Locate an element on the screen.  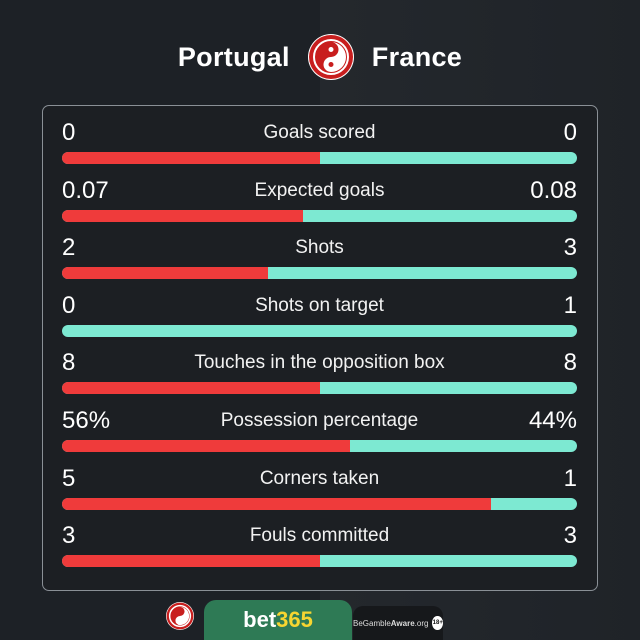
stat-label: Goals scored is located at coordinates (319, 132).